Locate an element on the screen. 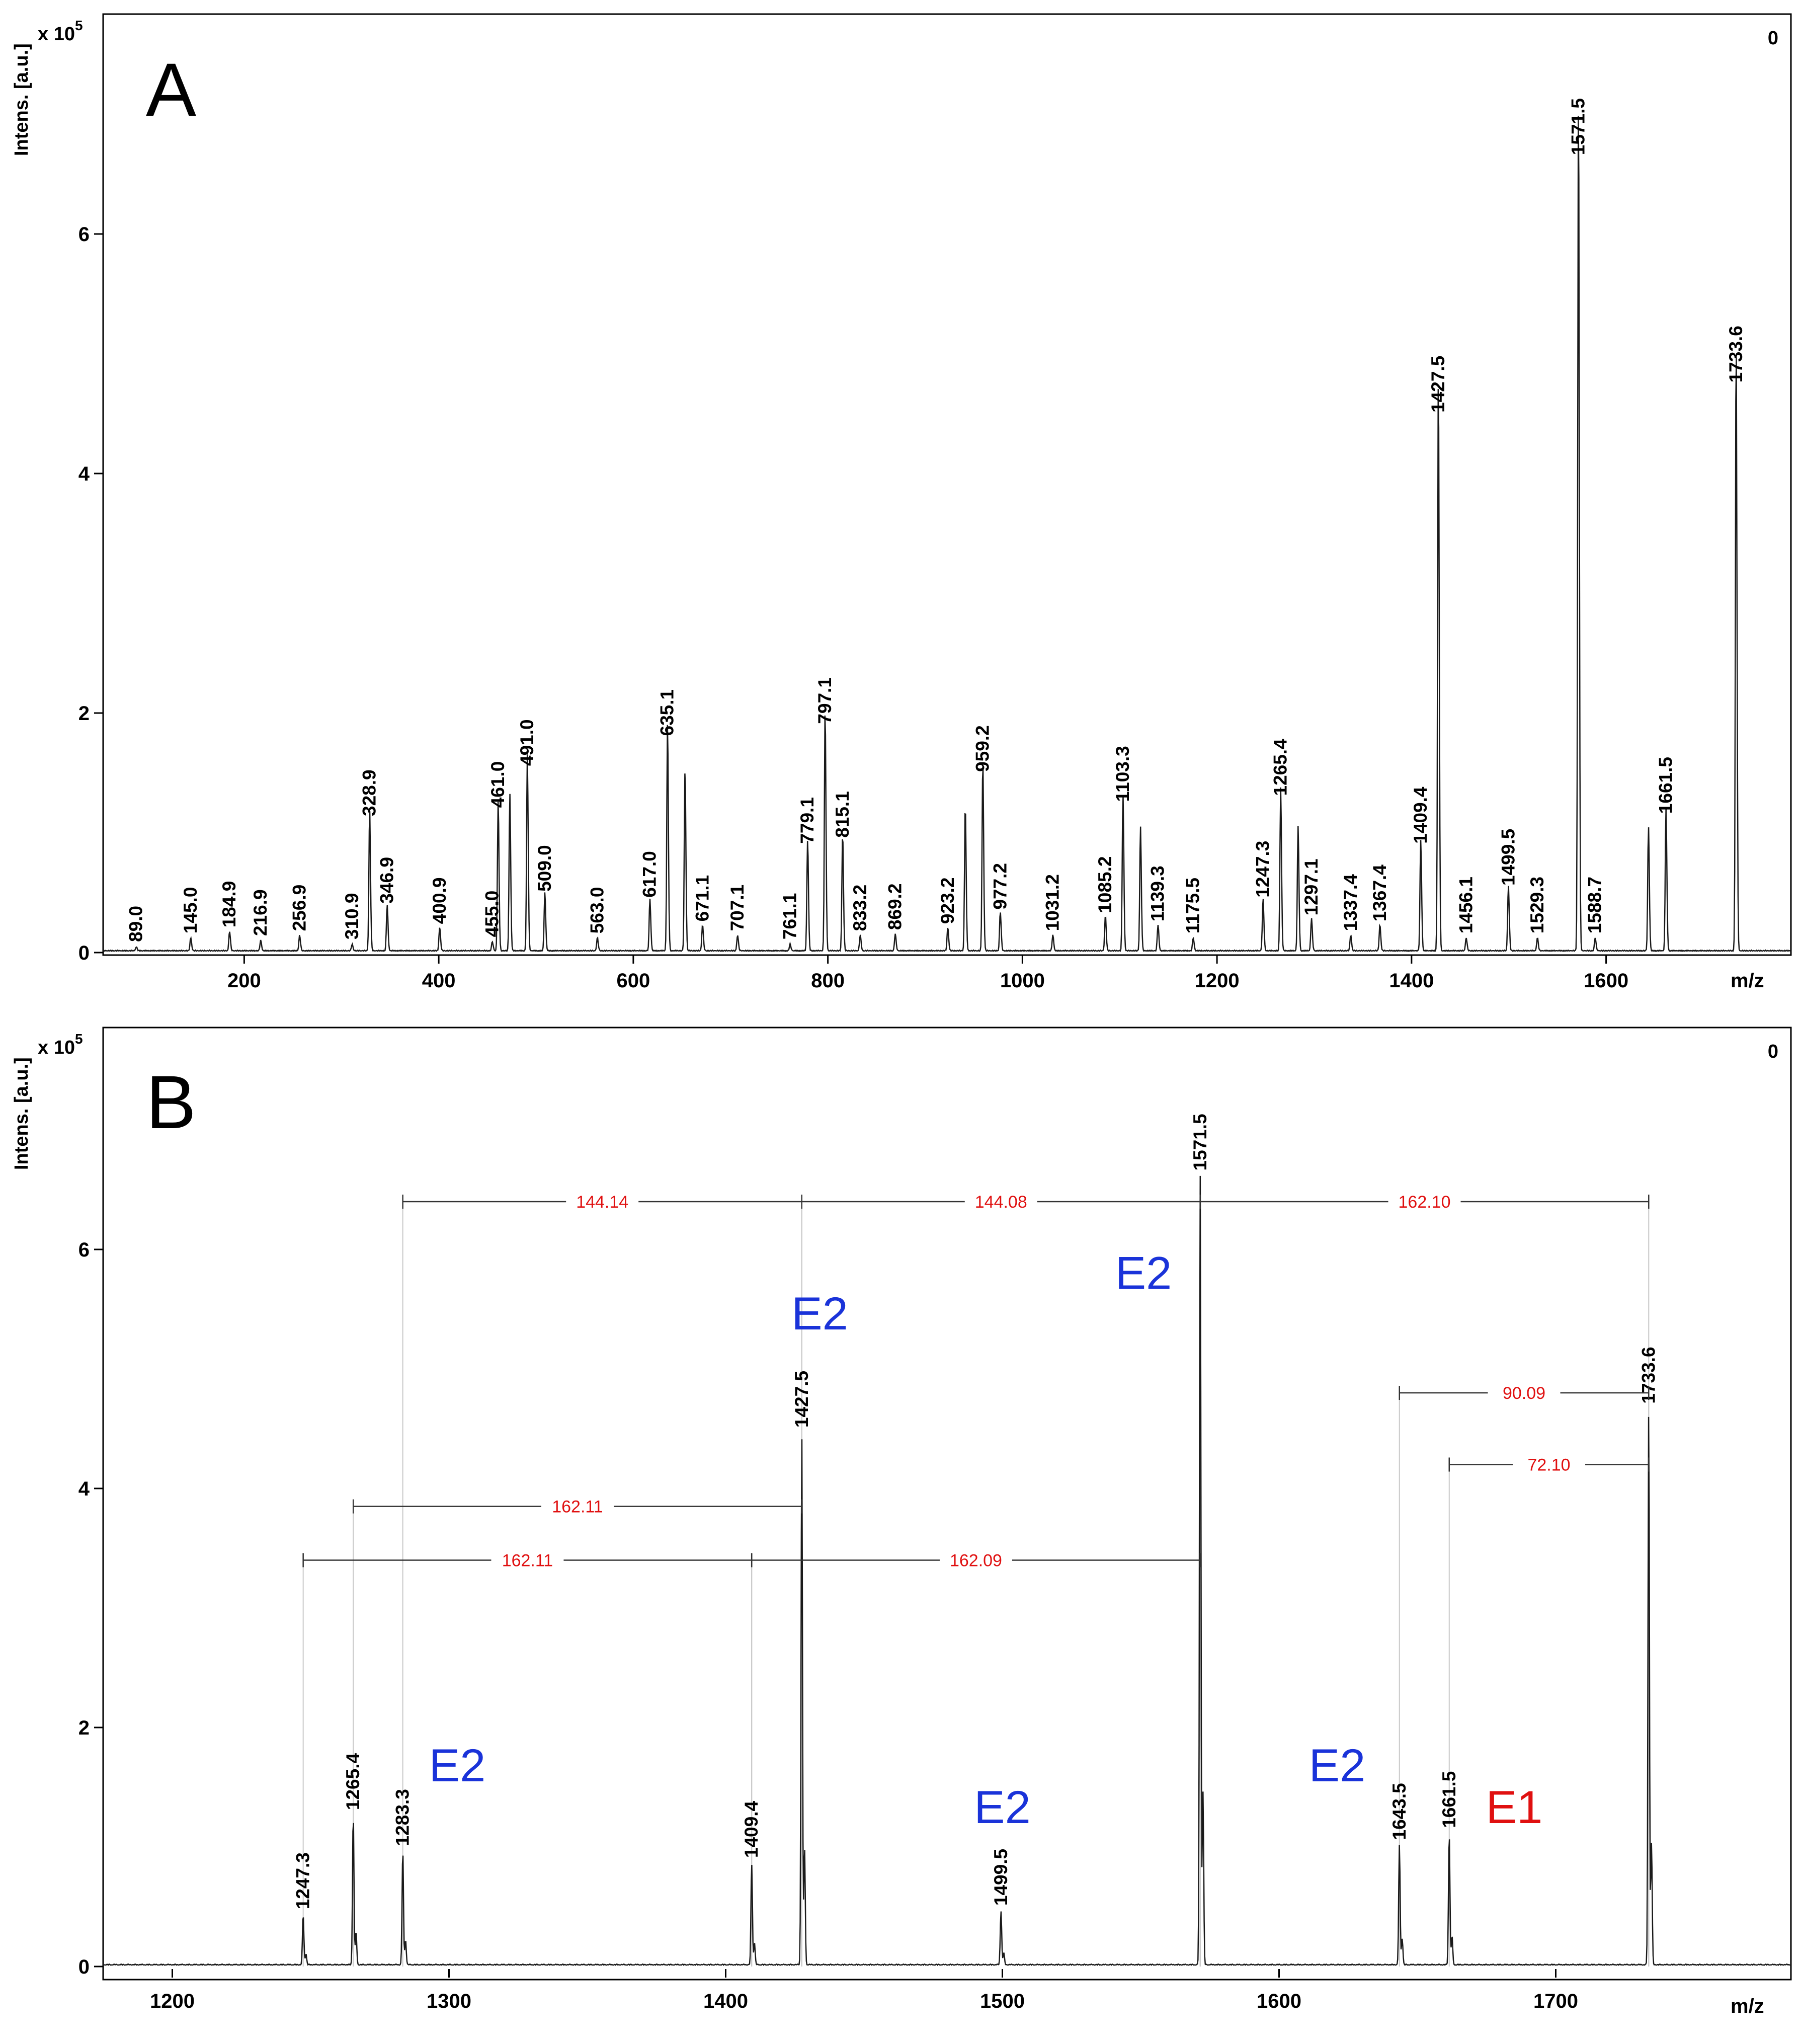 The width and height of the screenshot is (1802, 2044). peak-label: 815.1 is located at coordinates (842, 815).